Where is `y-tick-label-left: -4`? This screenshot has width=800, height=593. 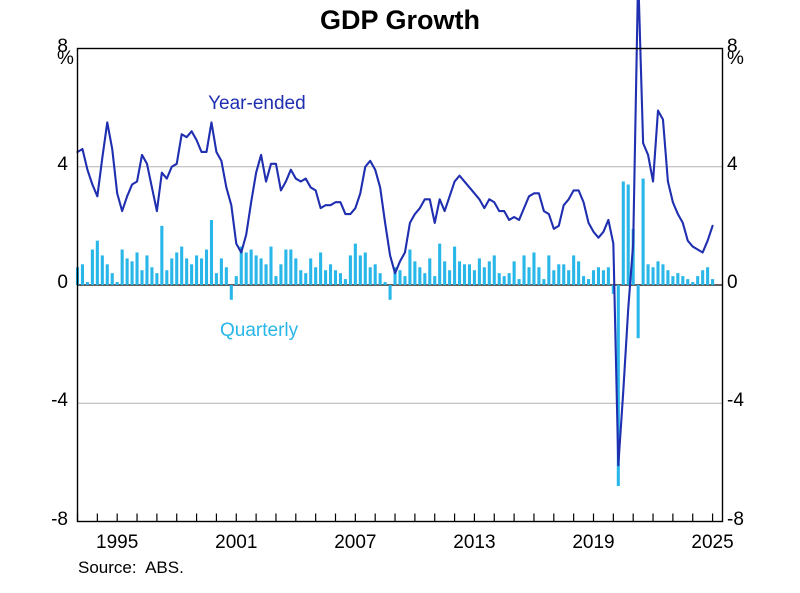
y-tick-label-left: -4 is located at coordinates (59, 401).